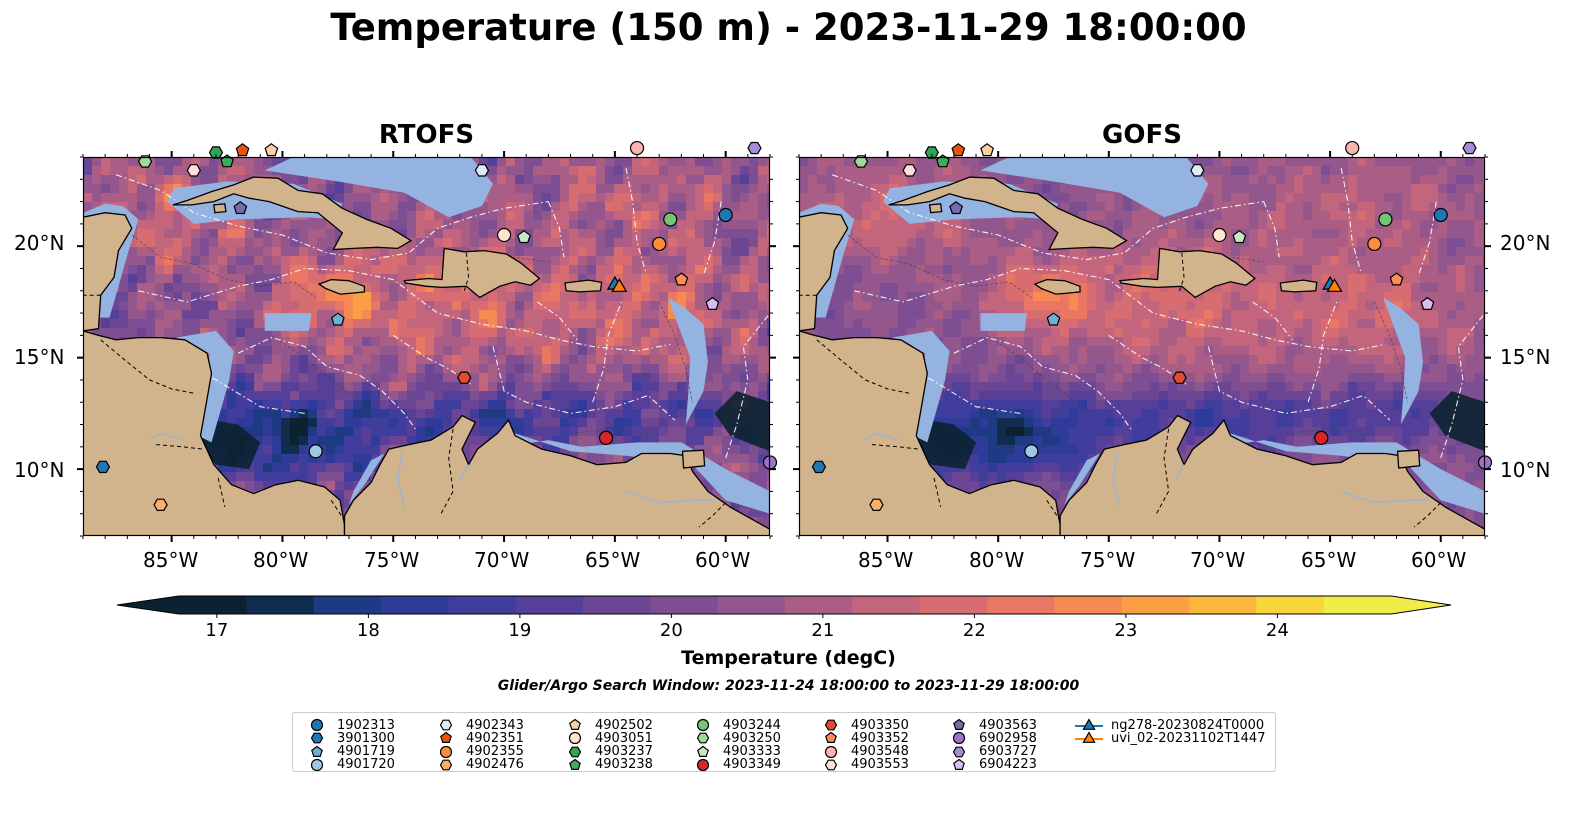  I want to click on legend-label: 4903352, so click(880, 738).